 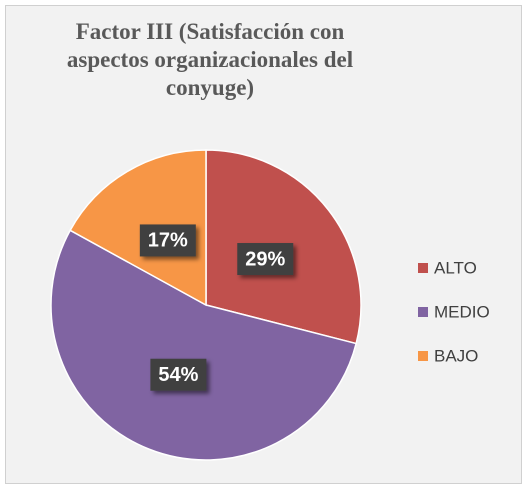 What do you see at coordinates (456, 355) in the screenshot?
I see `legend-label: BAJO` at bounding box center [456, 355].